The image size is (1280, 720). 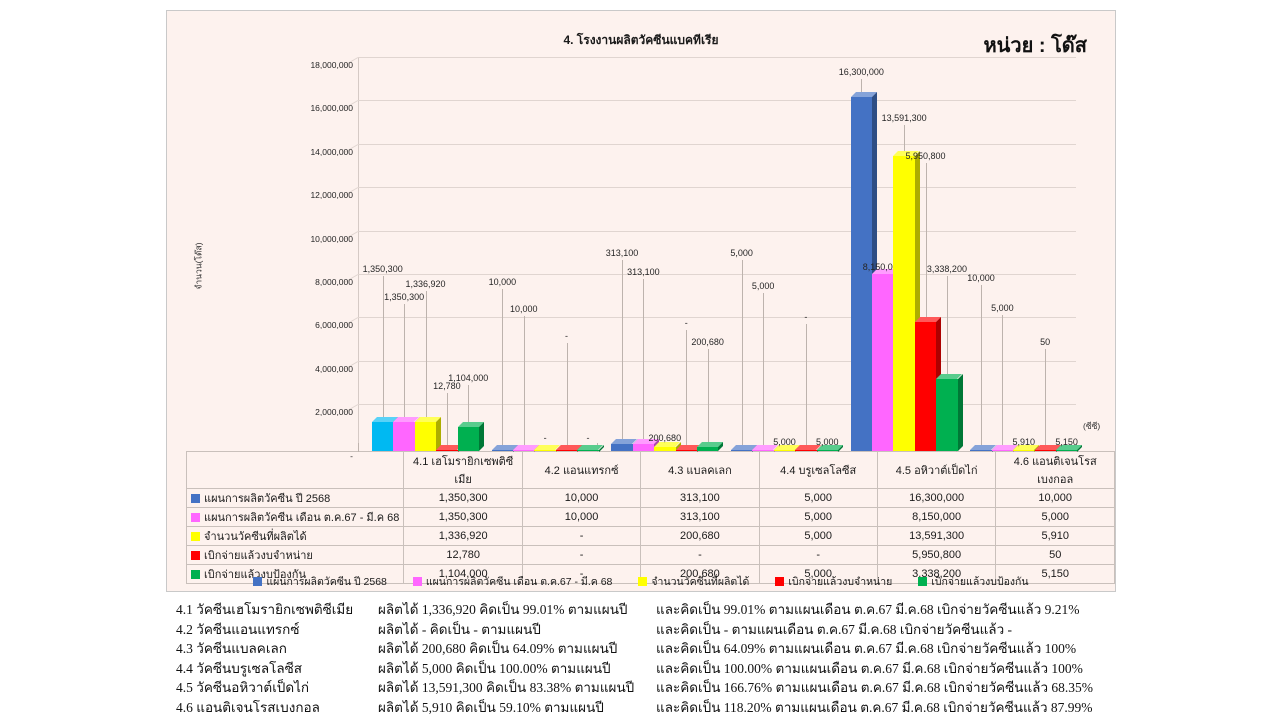 What do you see at coordinates (700, 517) in the screenshot?
I see `table-value-cell: 313,100` at bounding box center [700, 517].